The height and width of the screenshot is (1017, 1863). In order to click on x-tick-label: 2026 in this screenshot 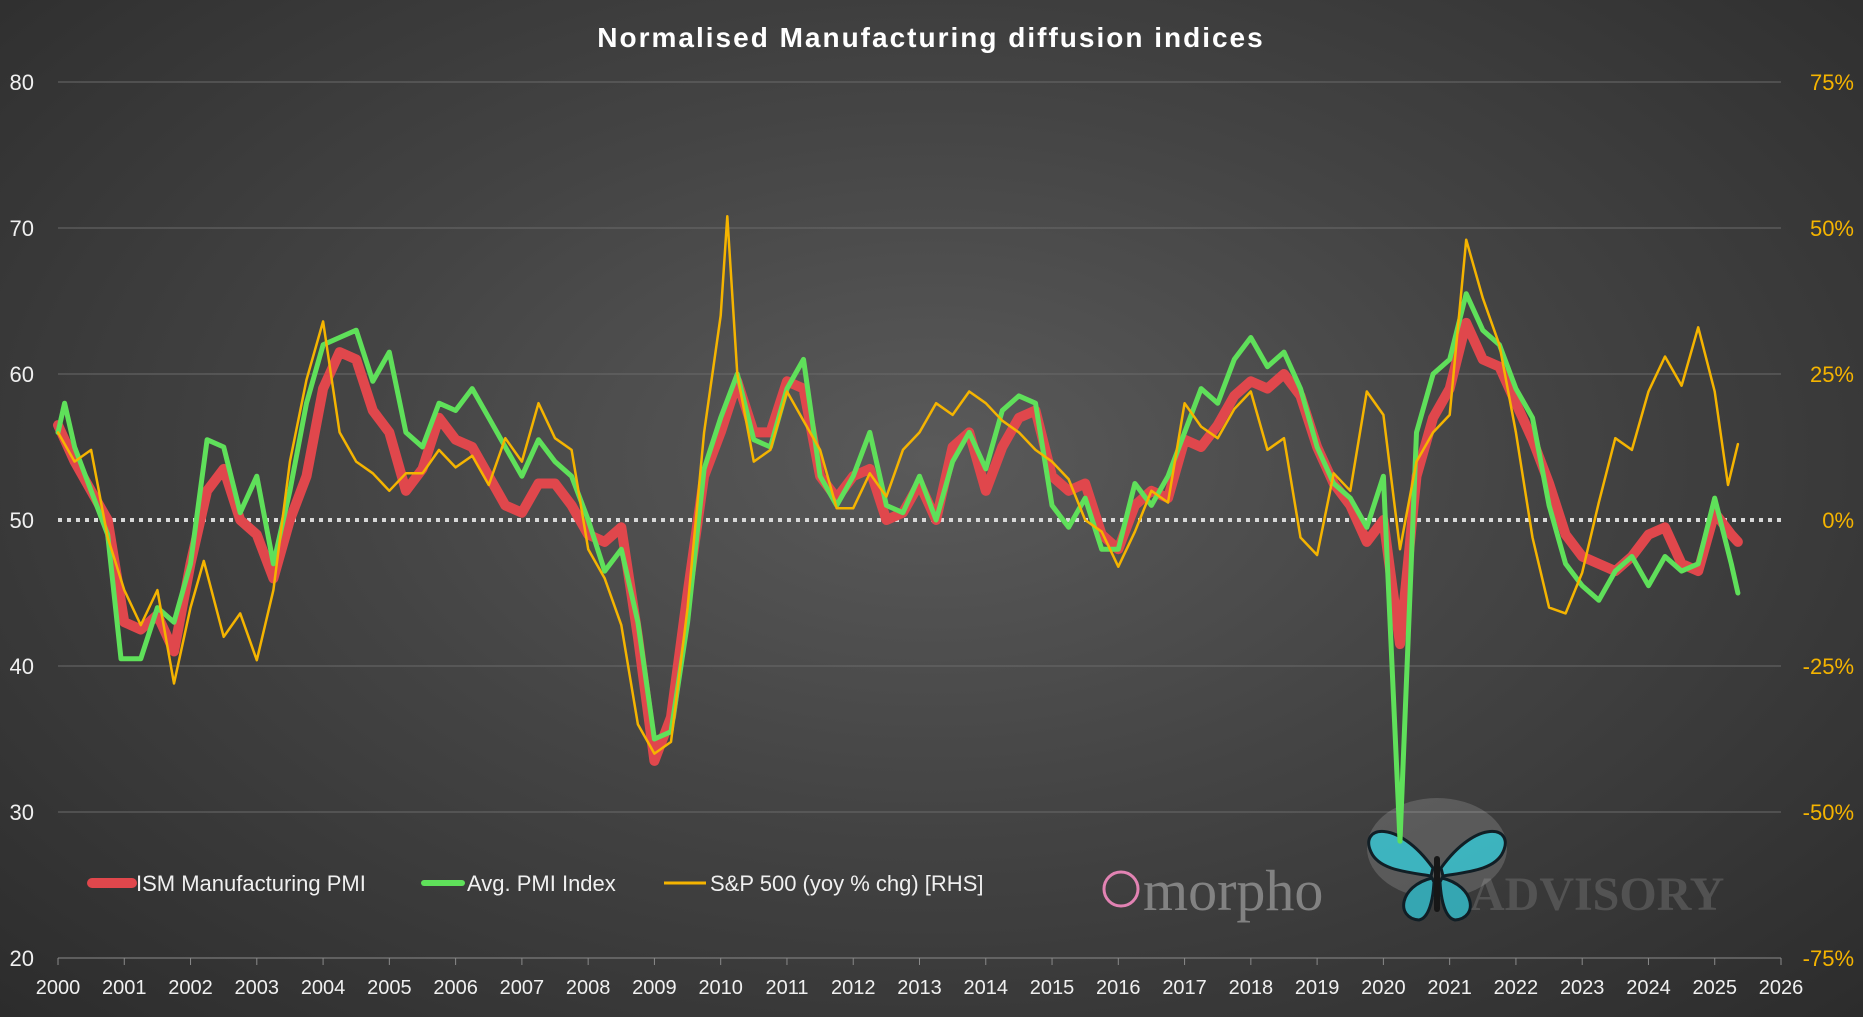, I will do `click(1781, 988)`.